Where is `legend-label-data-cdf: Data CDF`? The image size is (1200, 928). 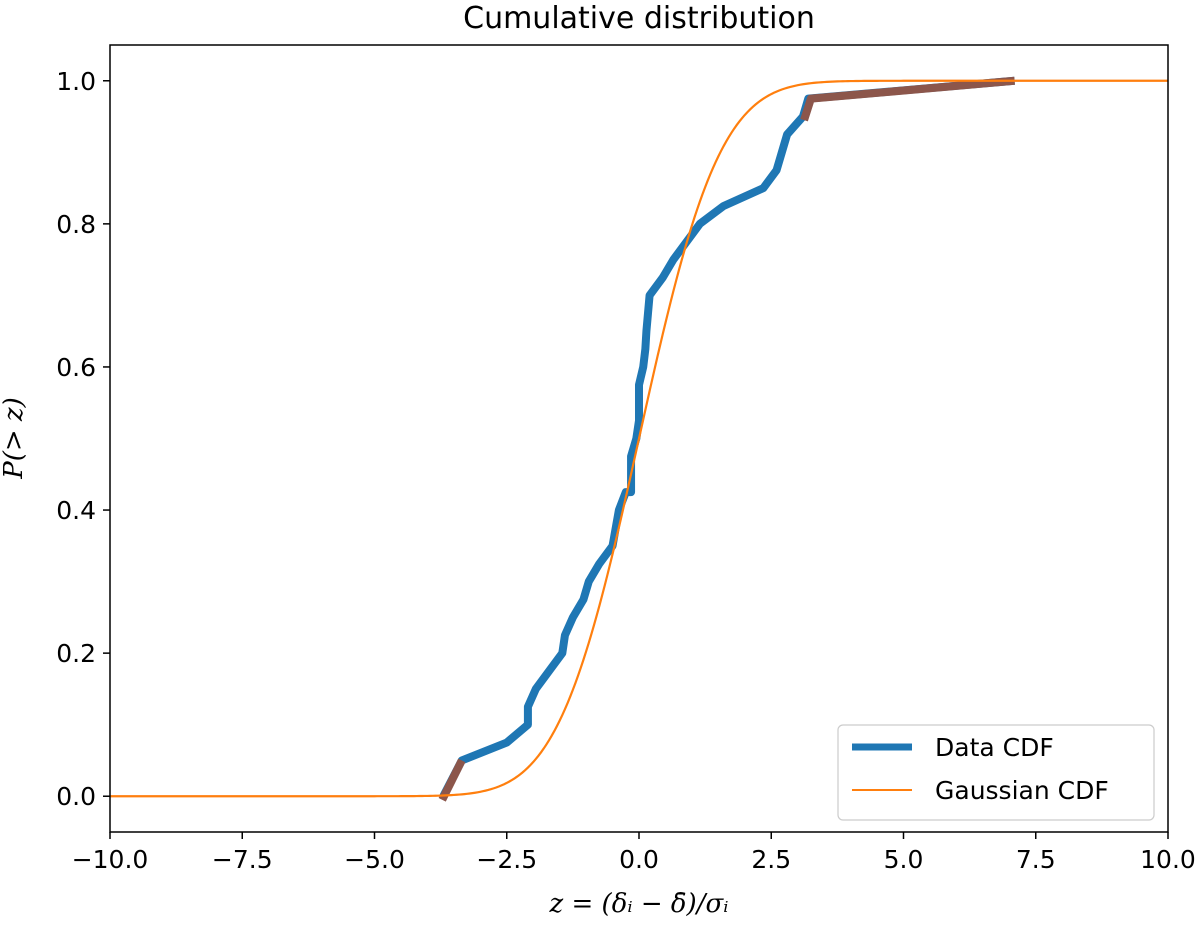 legend-label-data-cdf: Data CDF is located at coordinates (994, 747).